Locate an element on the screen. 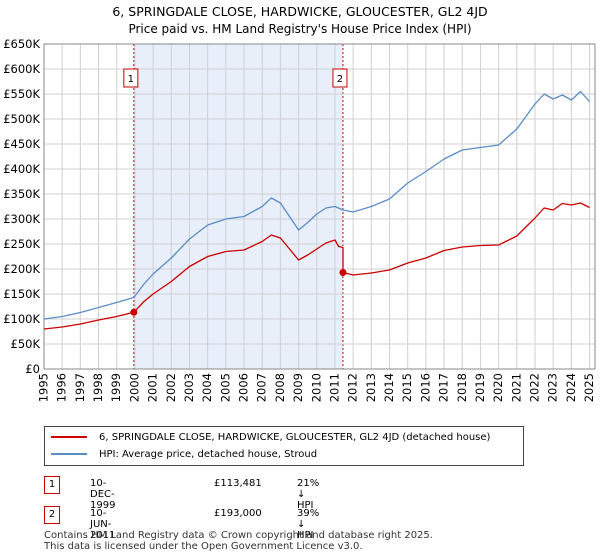  sale-annotation-label: 2 is located at coordinates (340, 79).